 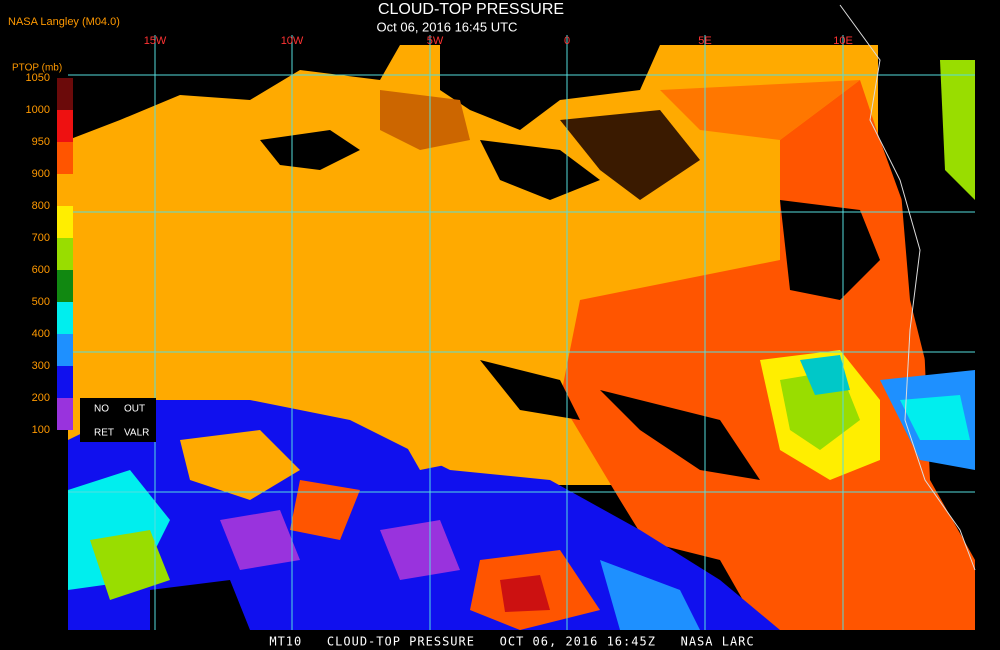 What do you see at coordinates (704, 41) in the screenshot?
I see `longitude-label: 5E` at bounding box center [704, 41].